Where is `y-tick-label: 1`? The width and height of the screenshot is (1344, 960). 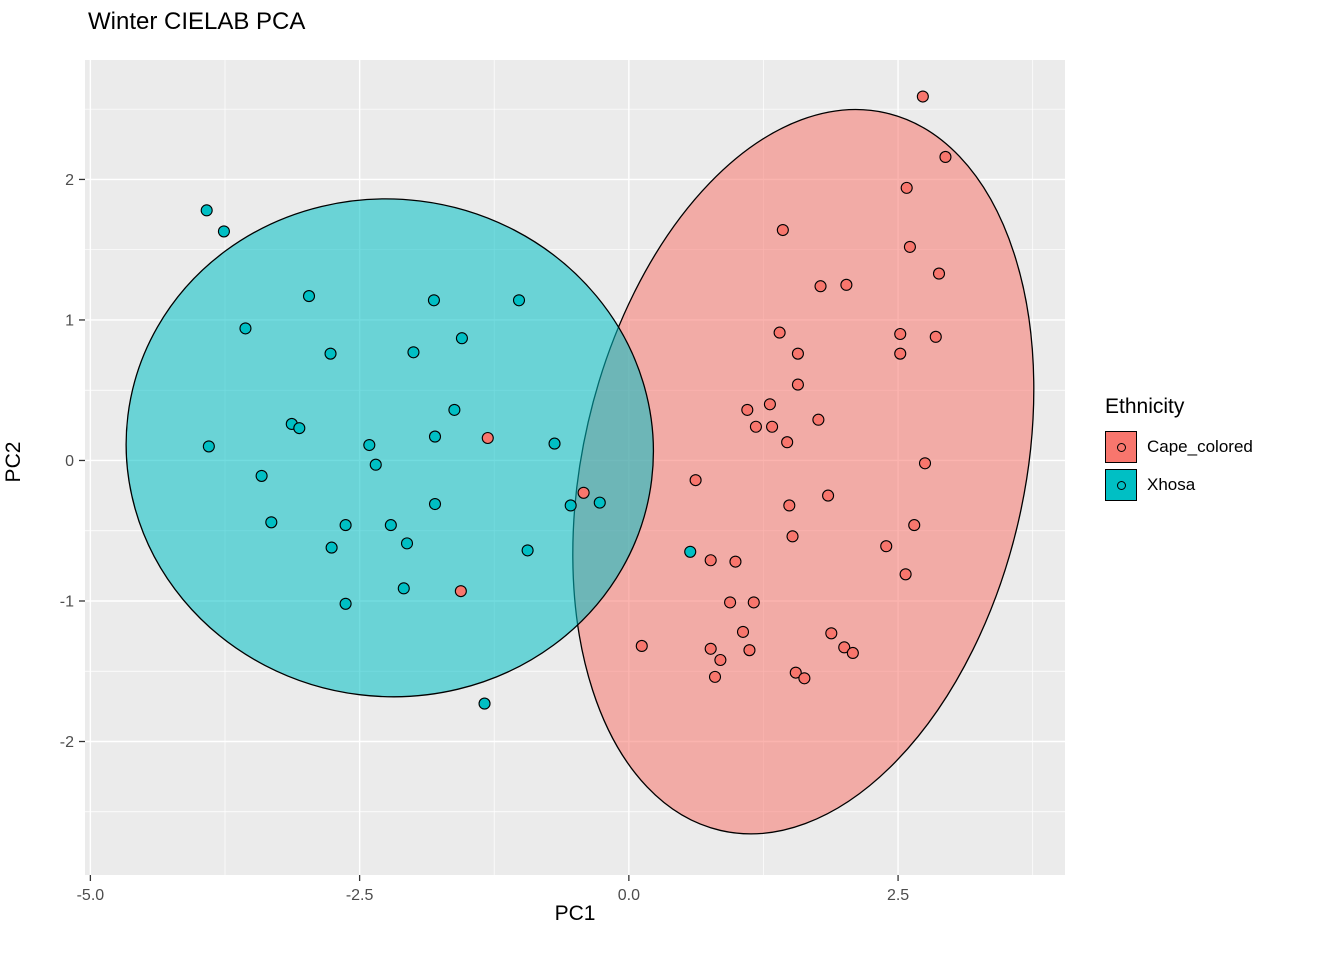
y-tick-label: 1 is located at coordinates (69, 320).